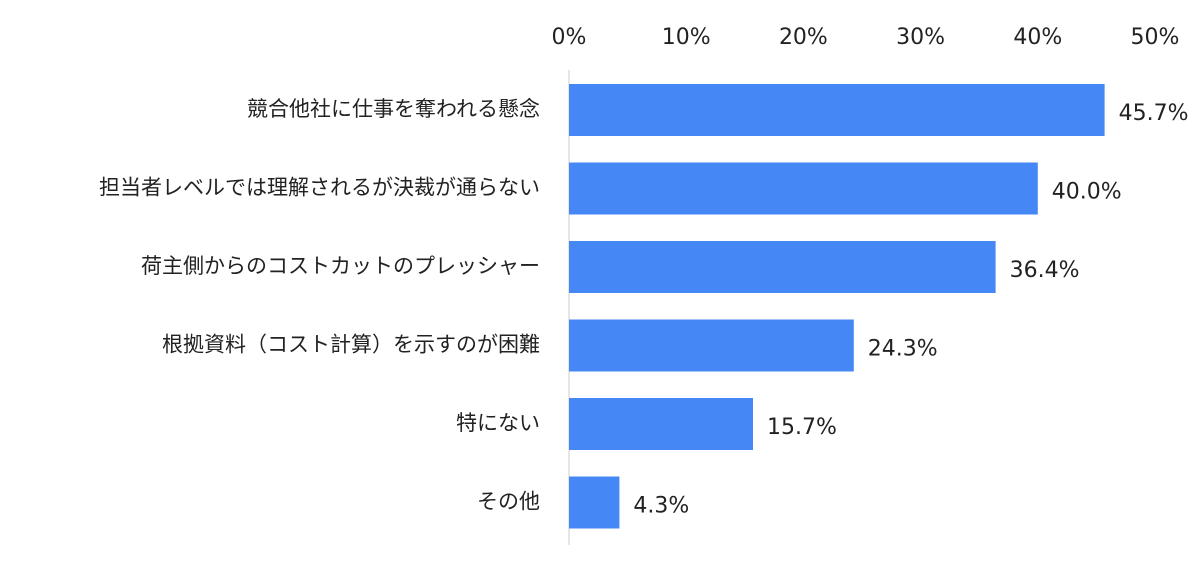 Image resolution: width=1200 pixels, height=570 pixels. Describe the element at coordinates (920, 37) in the screenshot. I see `x-tick-label: 30%` at that location.